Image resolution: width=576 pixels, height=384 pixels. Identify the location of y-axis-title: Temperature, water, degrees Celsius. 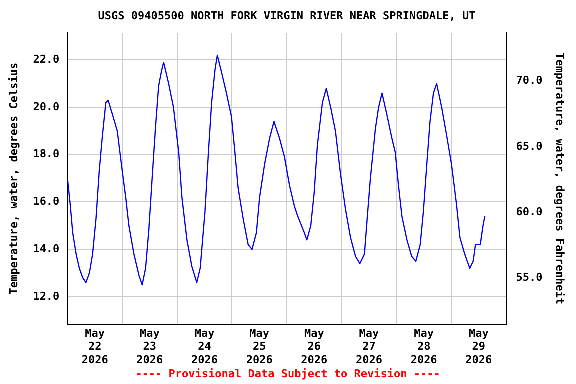
(13, 178).